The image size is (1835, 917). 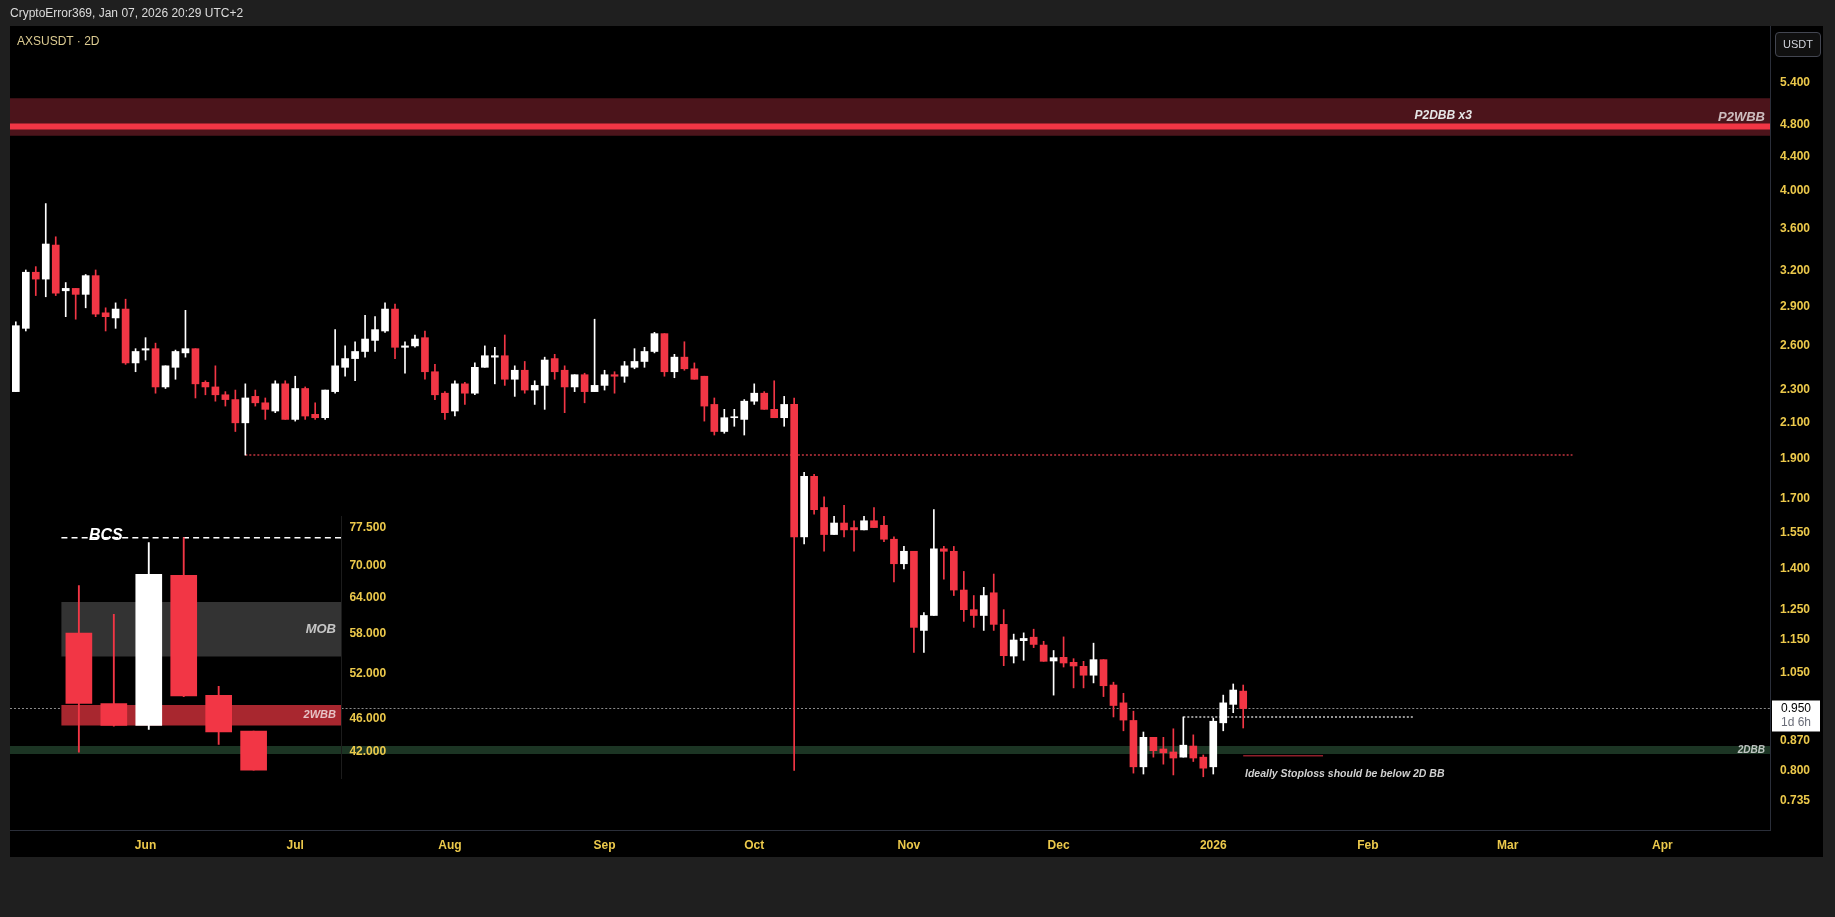 I want to click on y-tick-label: 77.500, so click(x=368, y=527).